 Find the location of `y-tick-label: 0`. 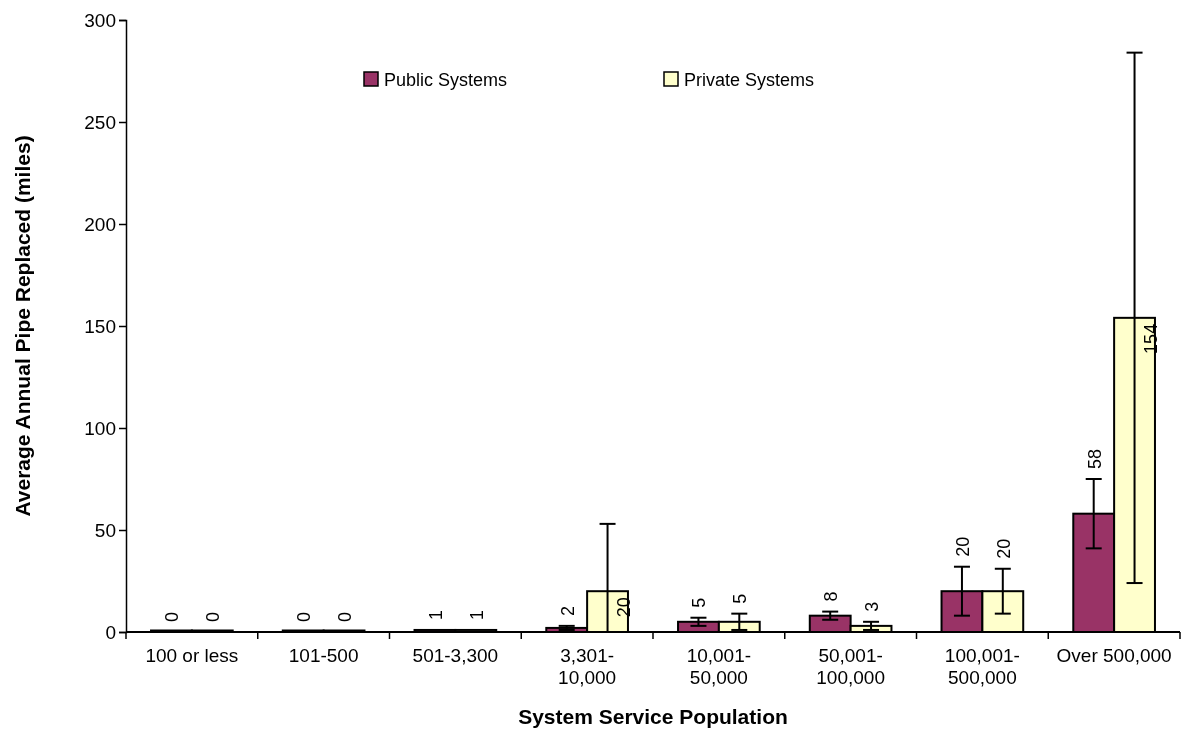

y-tick-label: 0 is located at coordinates (110, 632).